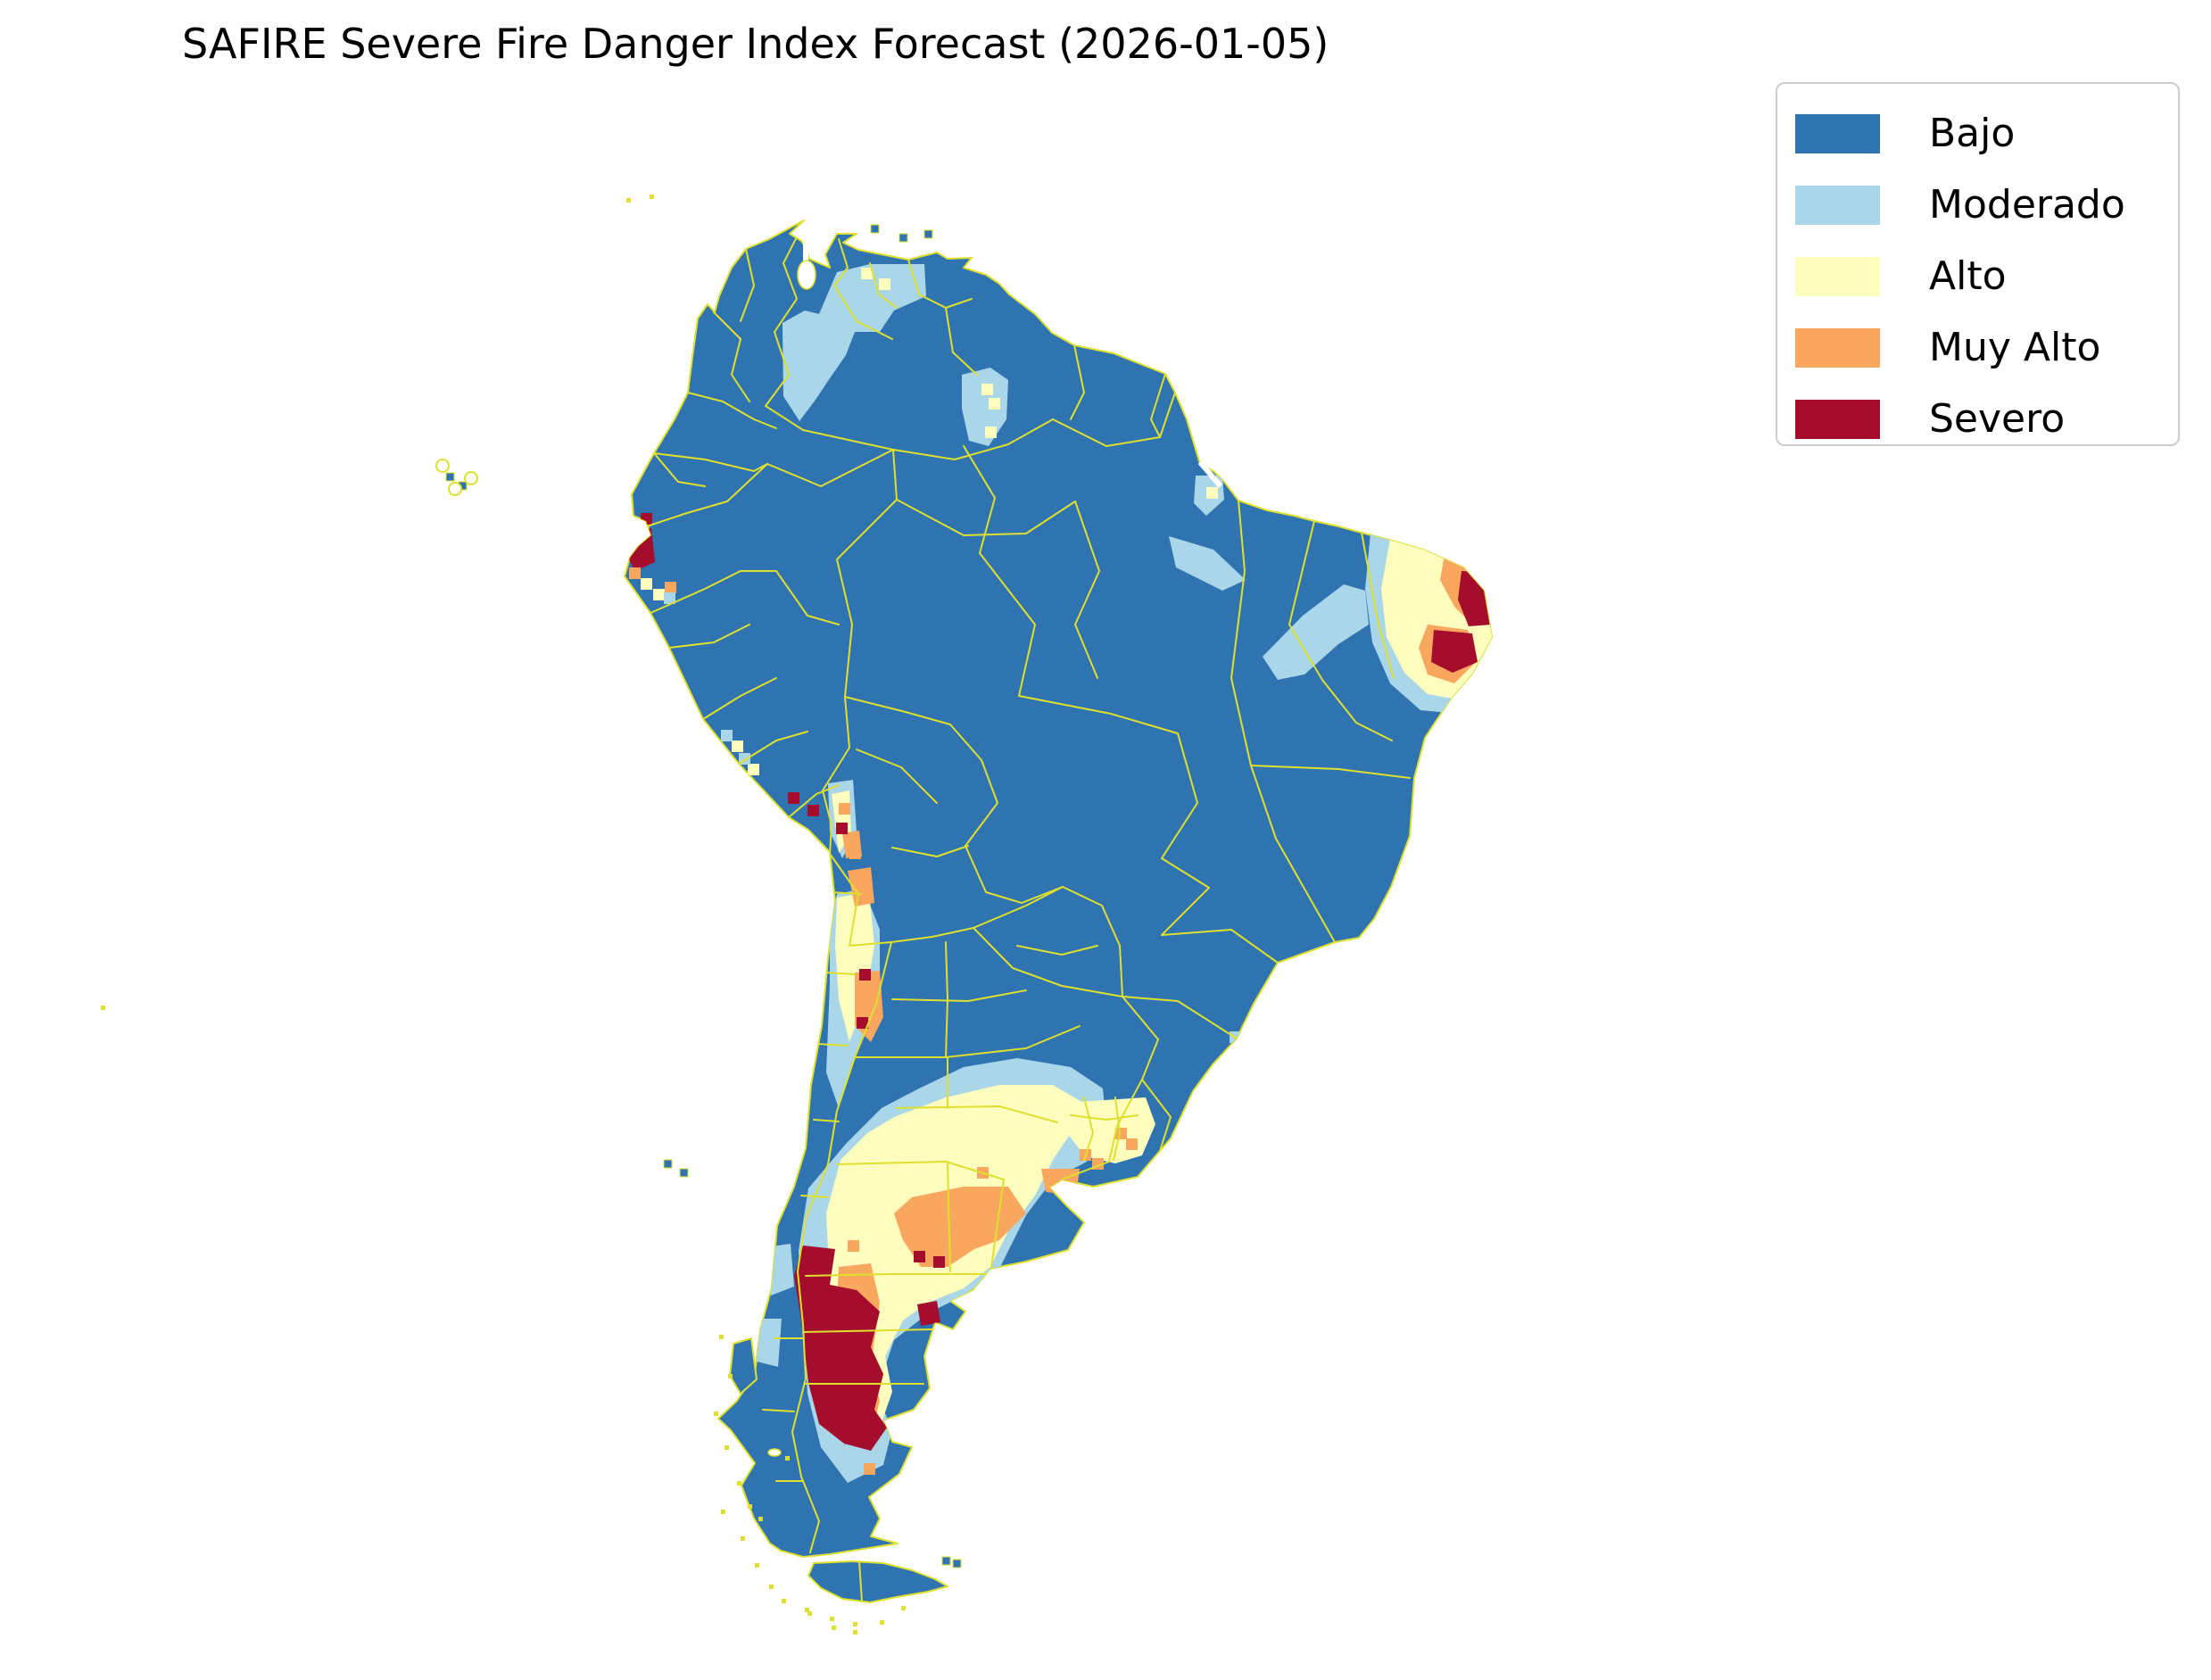 The width and height of the screenshot is (2211, 1680). I want to click on lake, so click(806, 275).